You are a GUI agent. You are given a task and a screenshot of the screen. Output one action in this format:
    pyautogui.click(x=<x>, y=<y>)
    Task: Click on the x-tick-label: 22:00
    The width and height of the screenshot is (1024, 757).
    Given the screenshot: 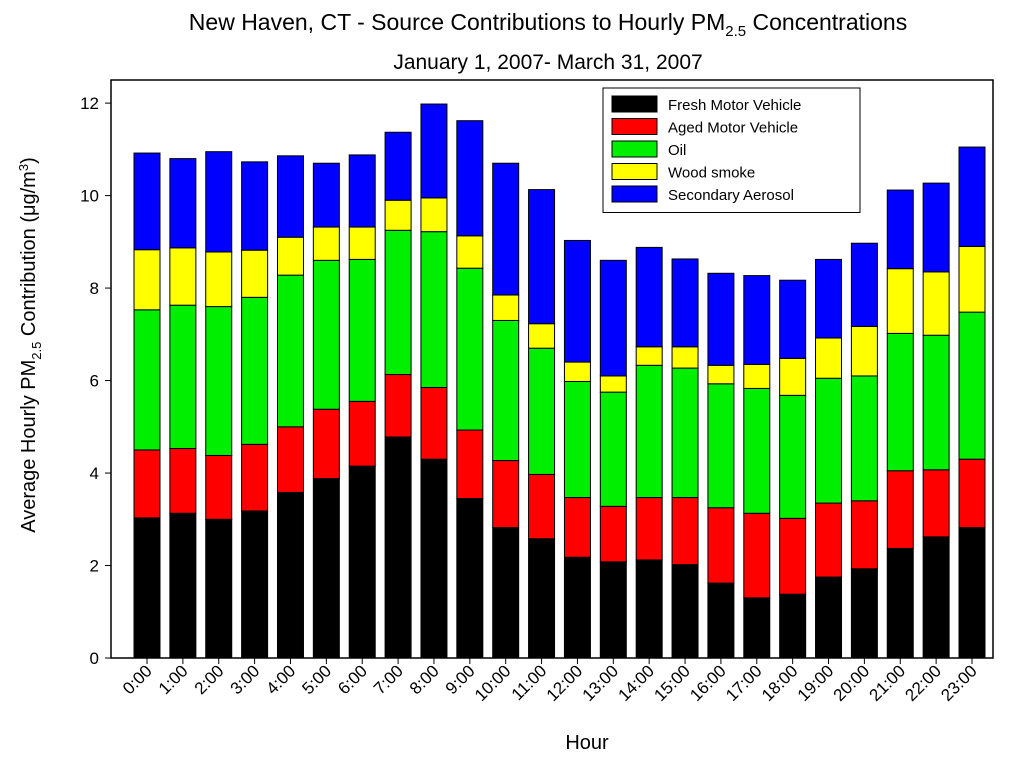 What is the action you would take?
    pyautogui.click(x=923, y=683)
    